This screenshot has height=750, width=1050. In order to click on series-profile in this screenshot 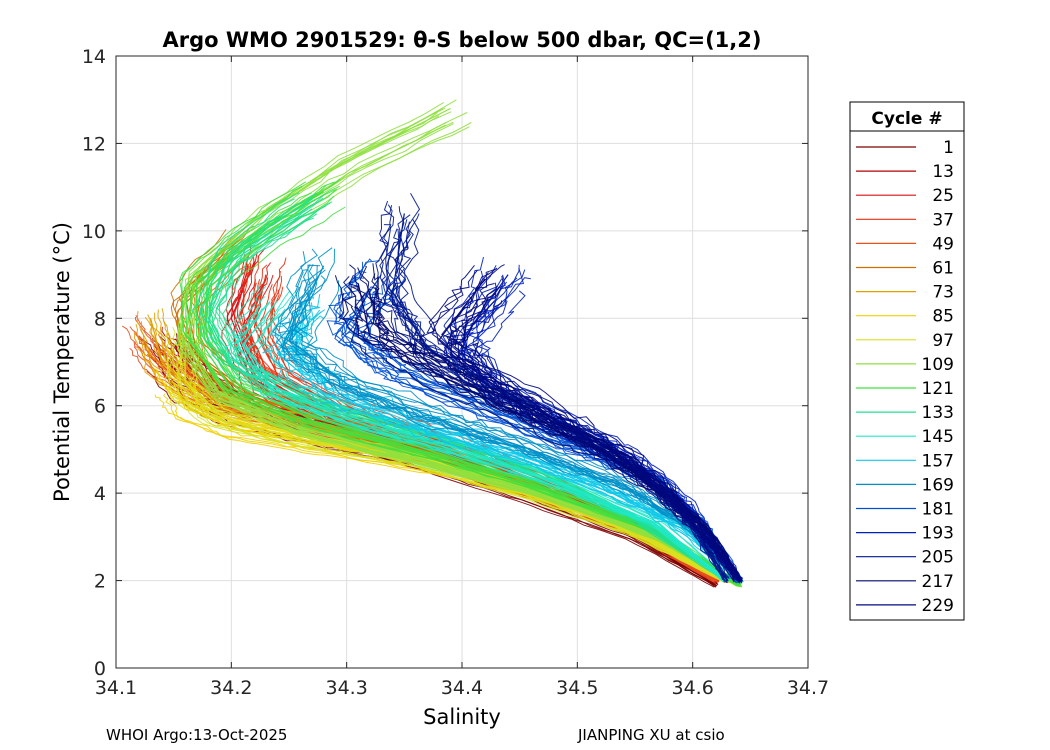, I will do `click(589, 429)`.